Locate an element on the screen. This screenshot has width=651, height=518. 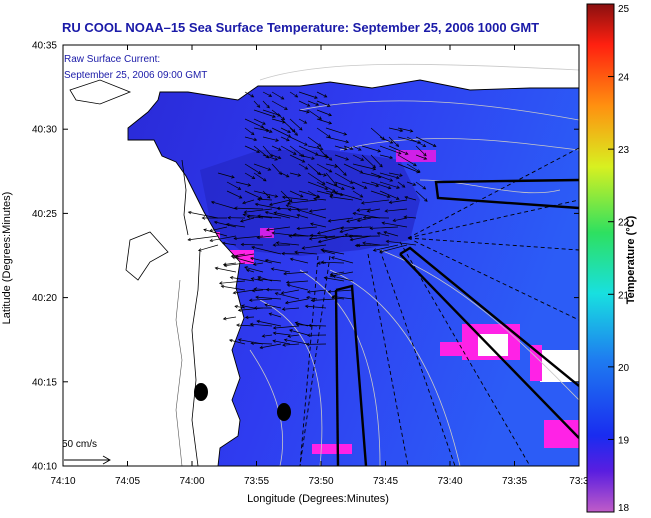
sst-patch is located at coordinates (453, 349).